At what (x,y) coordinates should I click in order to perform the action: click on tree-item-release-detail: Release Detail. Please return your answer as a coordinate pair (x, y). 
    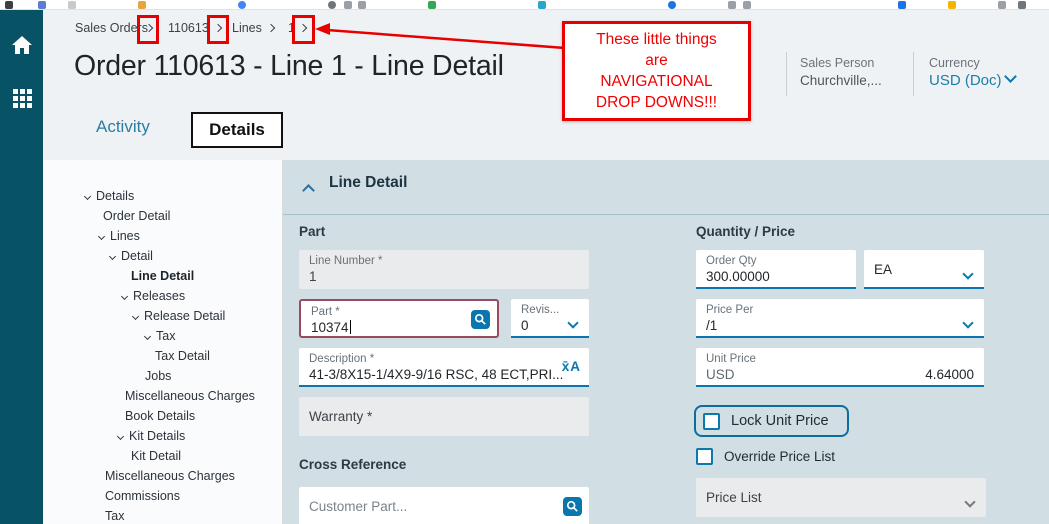
    Looking at the image, I should click on (176, 316).